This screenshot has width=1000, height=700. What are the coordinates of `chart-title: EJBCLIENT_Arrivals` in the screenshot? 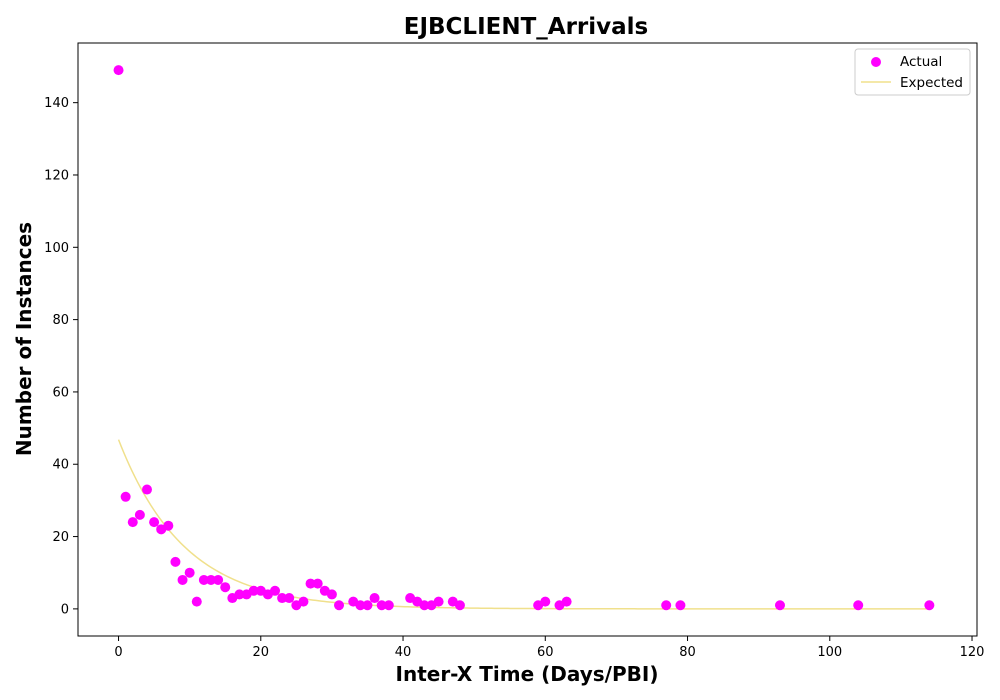 It's located at (526, 27).